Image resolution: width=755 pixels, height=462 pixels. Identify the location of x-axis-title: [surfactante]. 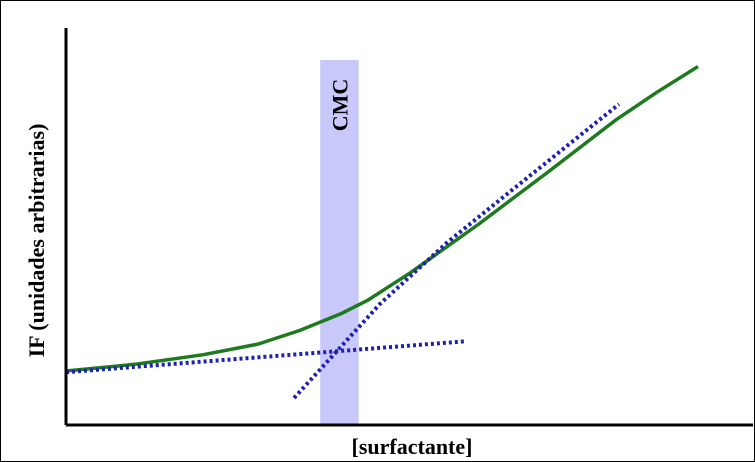
(412, 446).